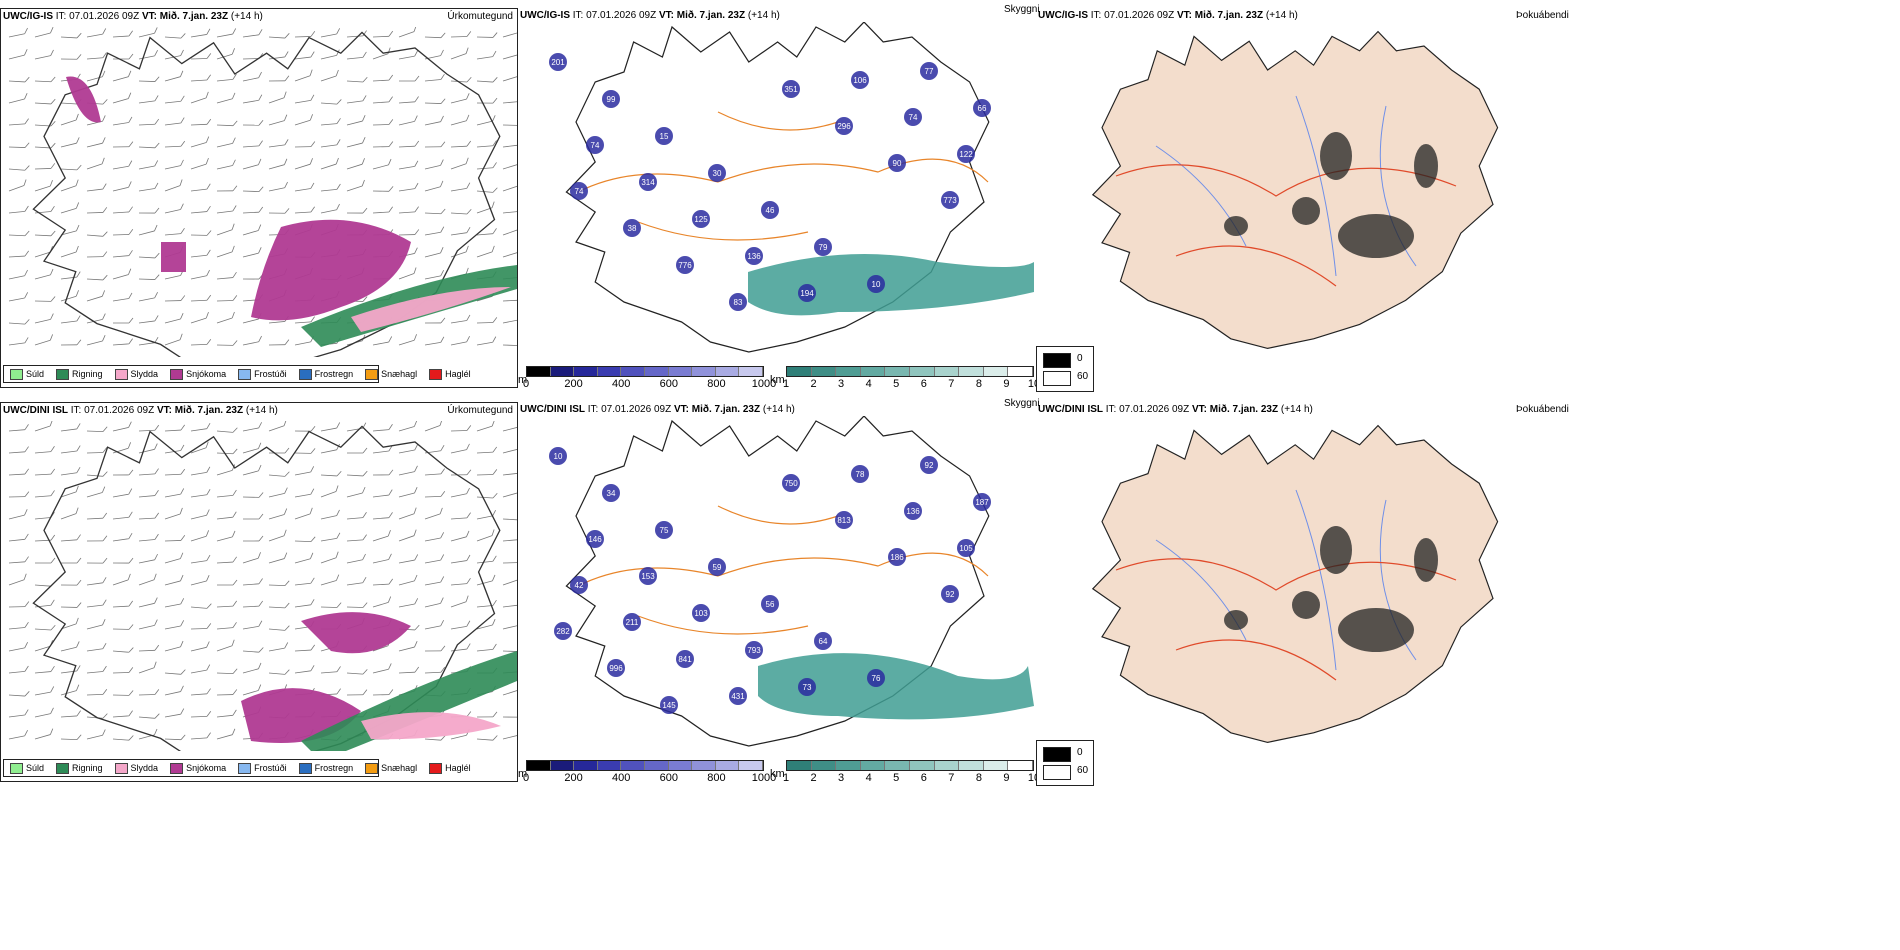  Describe the element at coordinates (841, 384) in the screenshot. I see `visibility-tick: 3` at that location.